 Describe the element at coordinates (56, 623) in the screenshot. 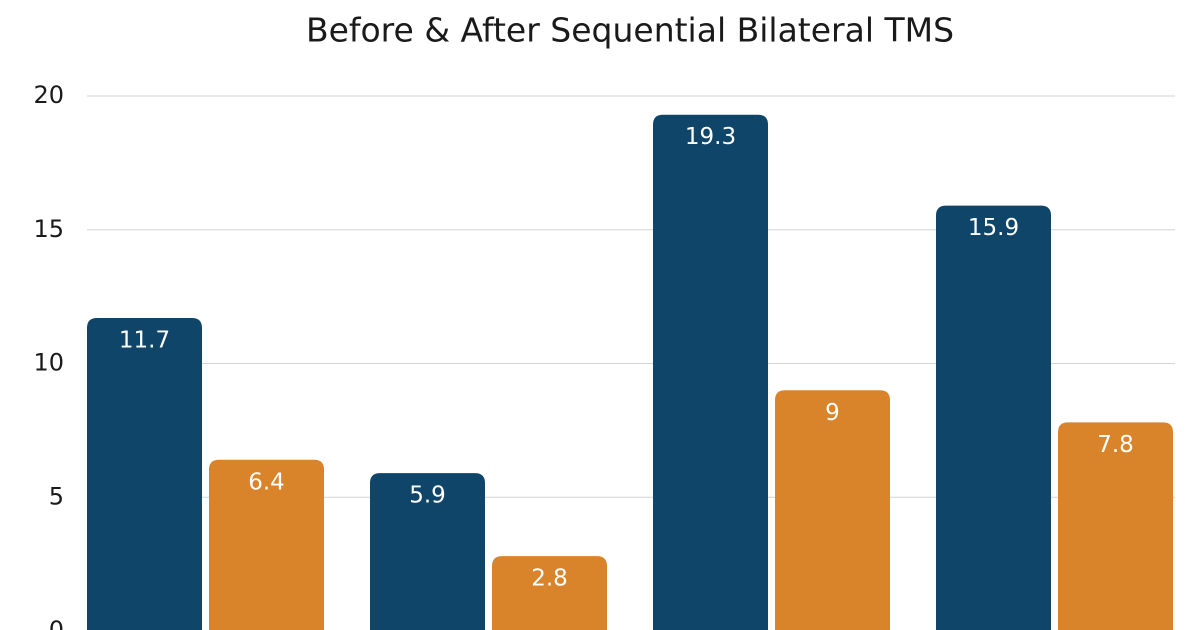

I see `y-tick-label: 0` at that location.